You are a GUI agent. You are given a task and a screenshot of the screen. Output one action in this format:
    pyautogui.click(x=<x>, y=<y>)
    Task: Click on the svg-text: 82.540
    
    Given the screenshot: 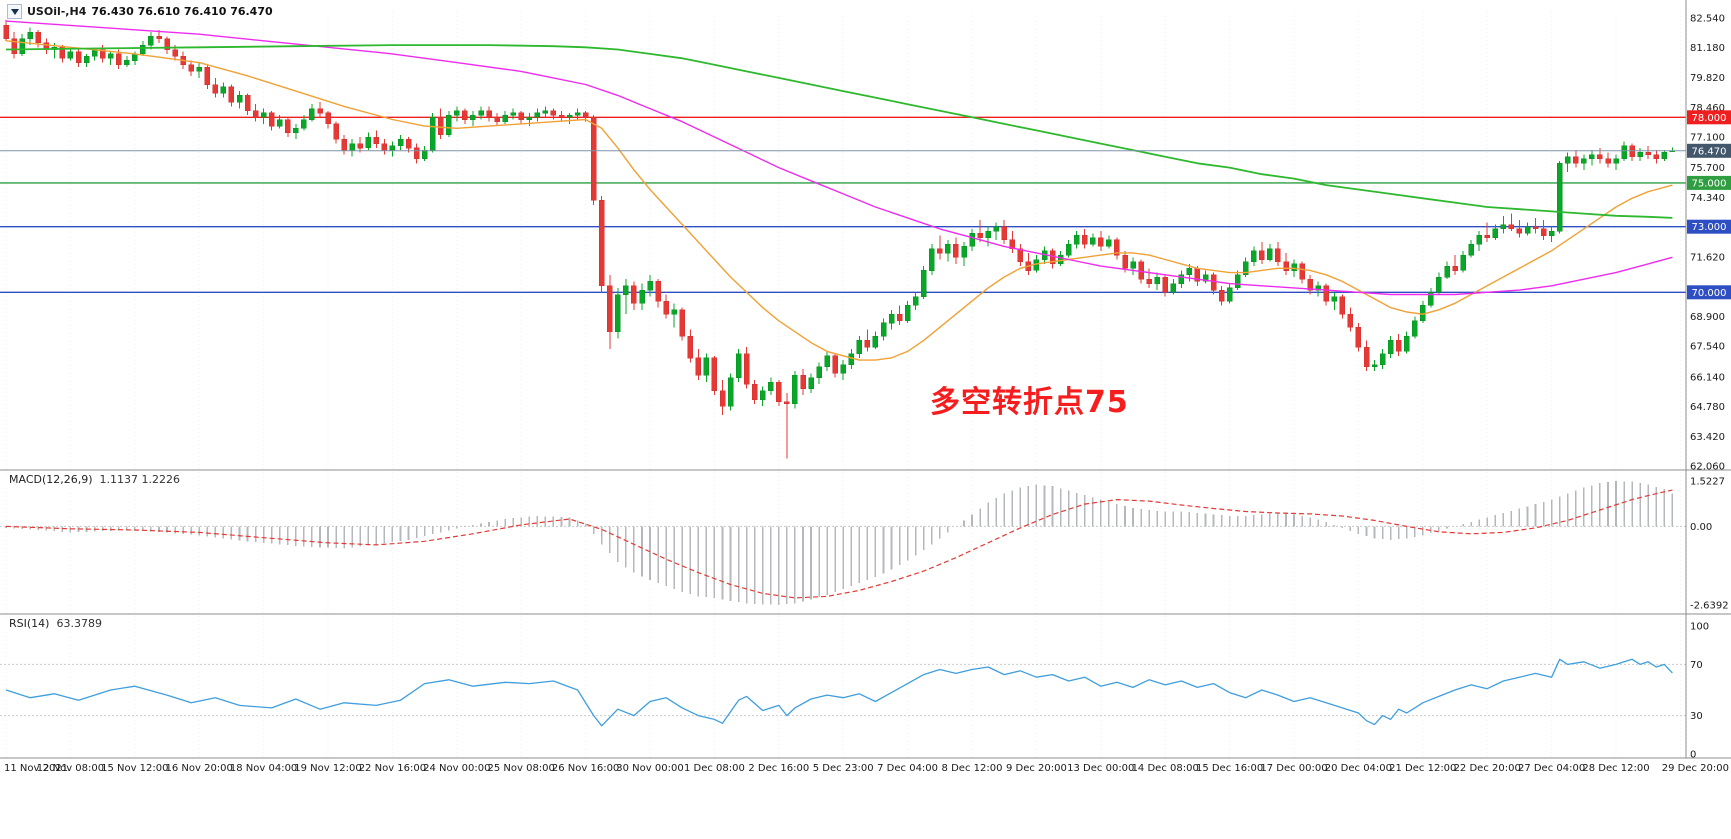 What is the action you would take?
    pyautogui.click(x=1707, y=19)
    